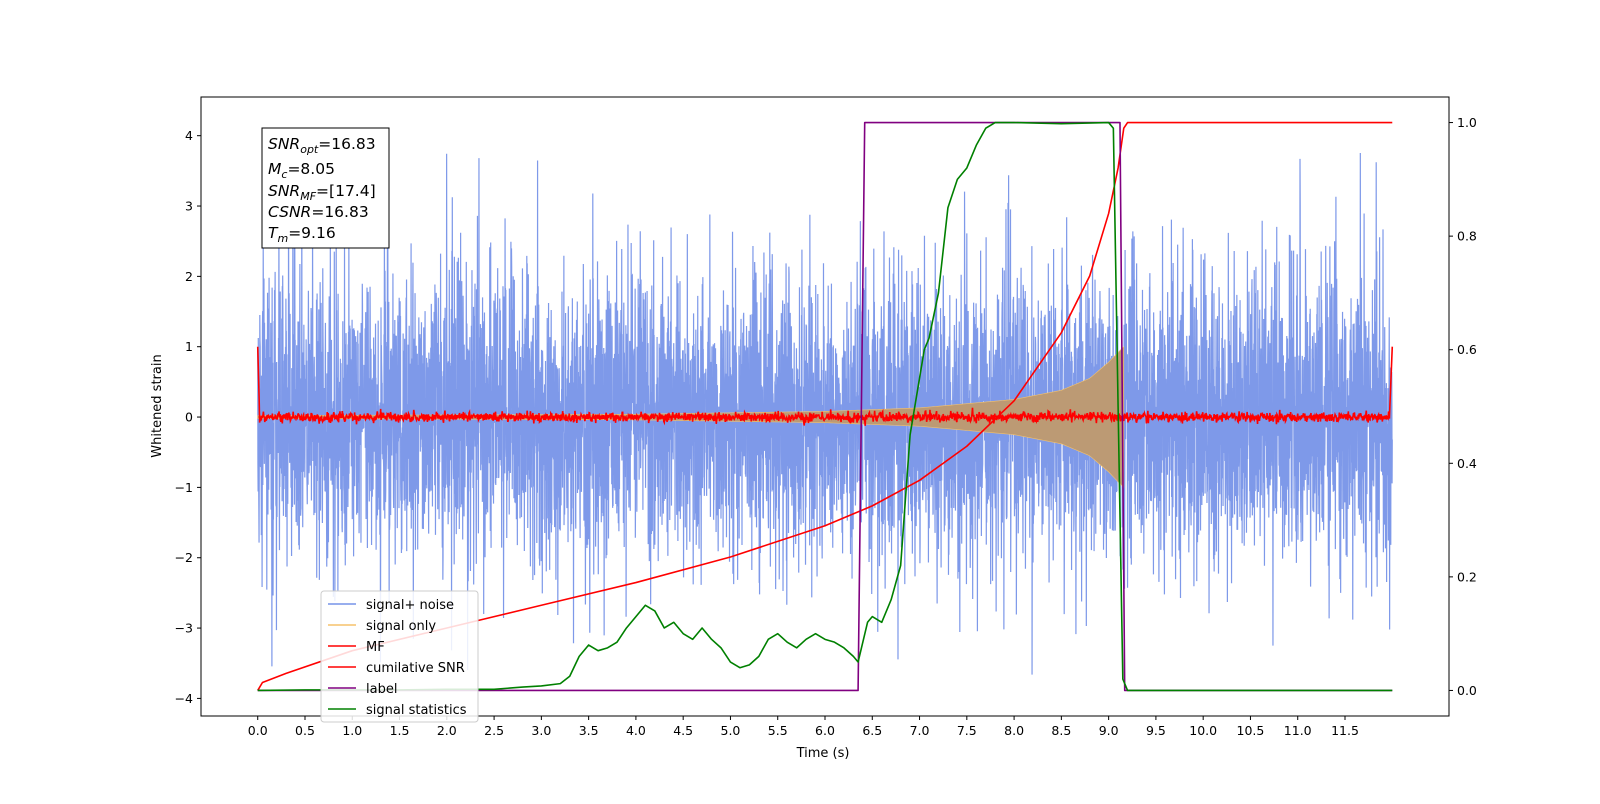 The height and width of the screenshot is (804, 1600). Describe the element at coordinates (447, 730) in the screenshot. I see `x-tick-label: 2.0` at that location.